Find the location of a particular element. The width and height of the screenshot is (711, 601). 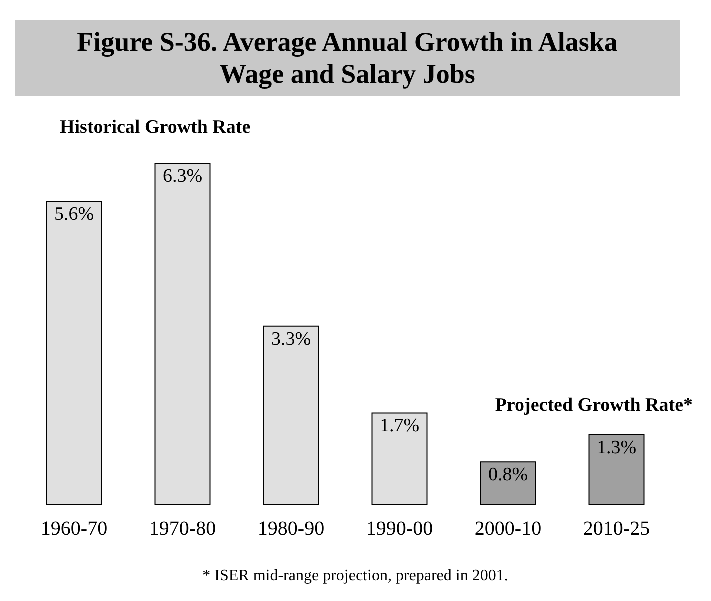

data-label: 0.8% is located at coordinates (508, 475).